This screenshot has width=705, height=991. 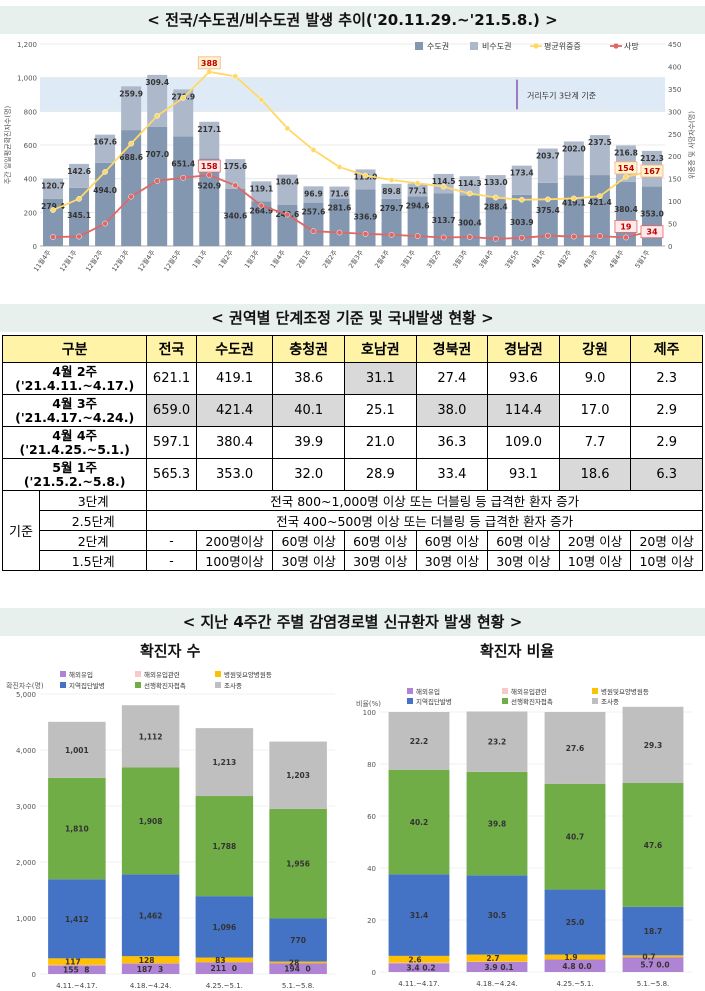 What do you see at coordinates (209, 185) in the screenshot?
I see `bar-value-capital: 520.9` at bounding box center [209, 185].